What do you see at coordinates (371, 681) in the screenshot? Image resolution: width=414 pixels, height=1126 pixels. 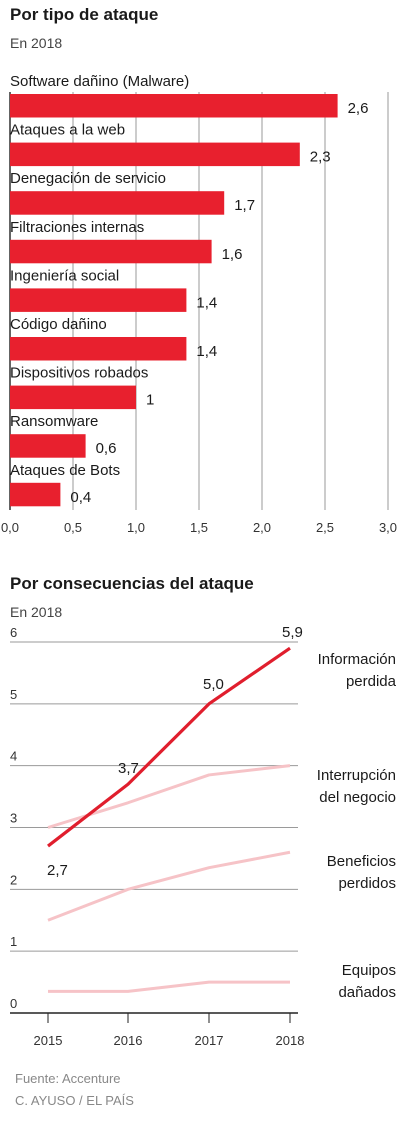 I see `series-name-label: perdida` at bounding box center [371, 681].